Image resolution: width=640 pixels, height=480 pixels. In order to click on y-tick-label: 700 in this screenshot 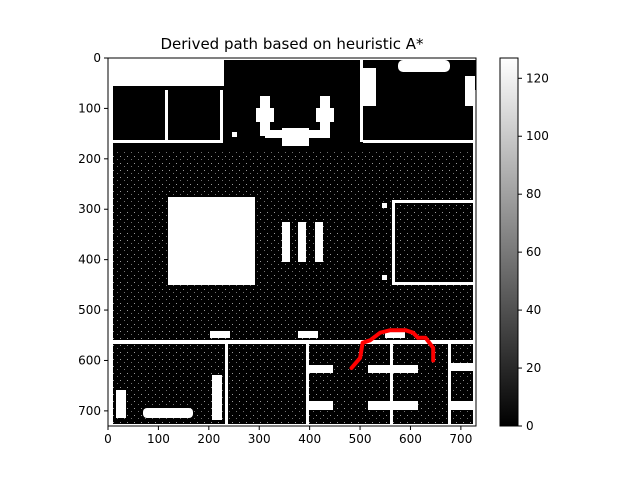, I will do `click(89, 411)`.